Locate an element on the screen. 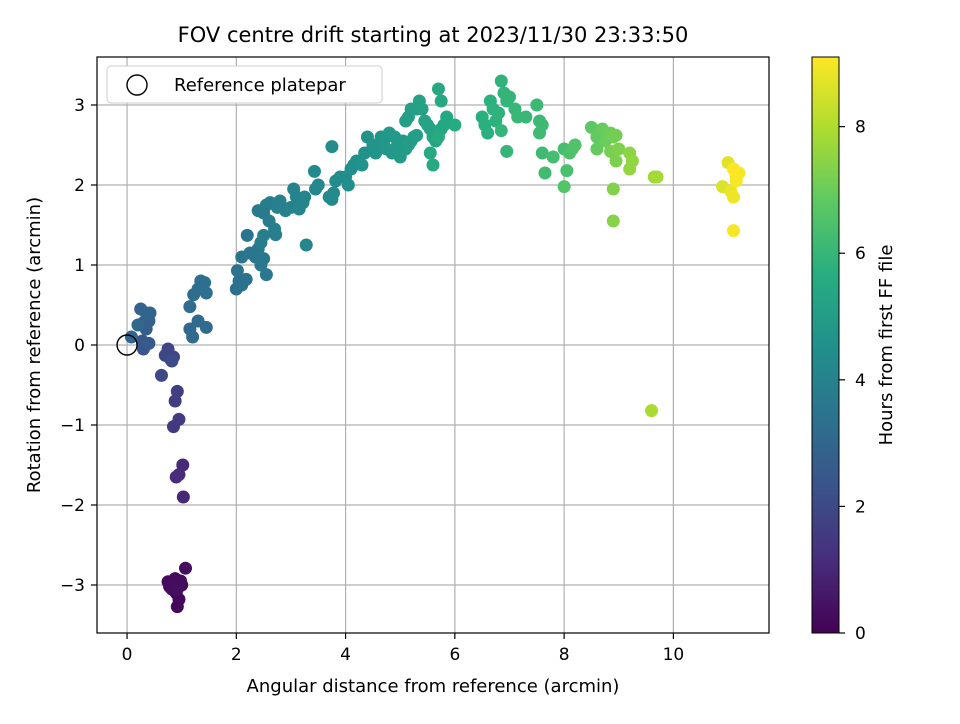 This screenshot has height=724, width=960. y-tick-label: −3 is located at coordinates (72, 586).